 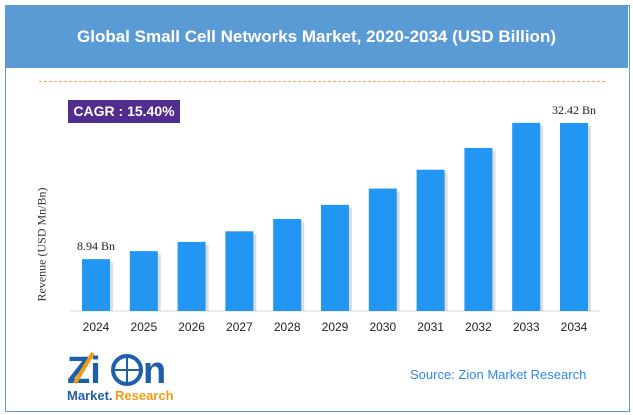 I want to click on bar-2032, so click(x=478, y=229).